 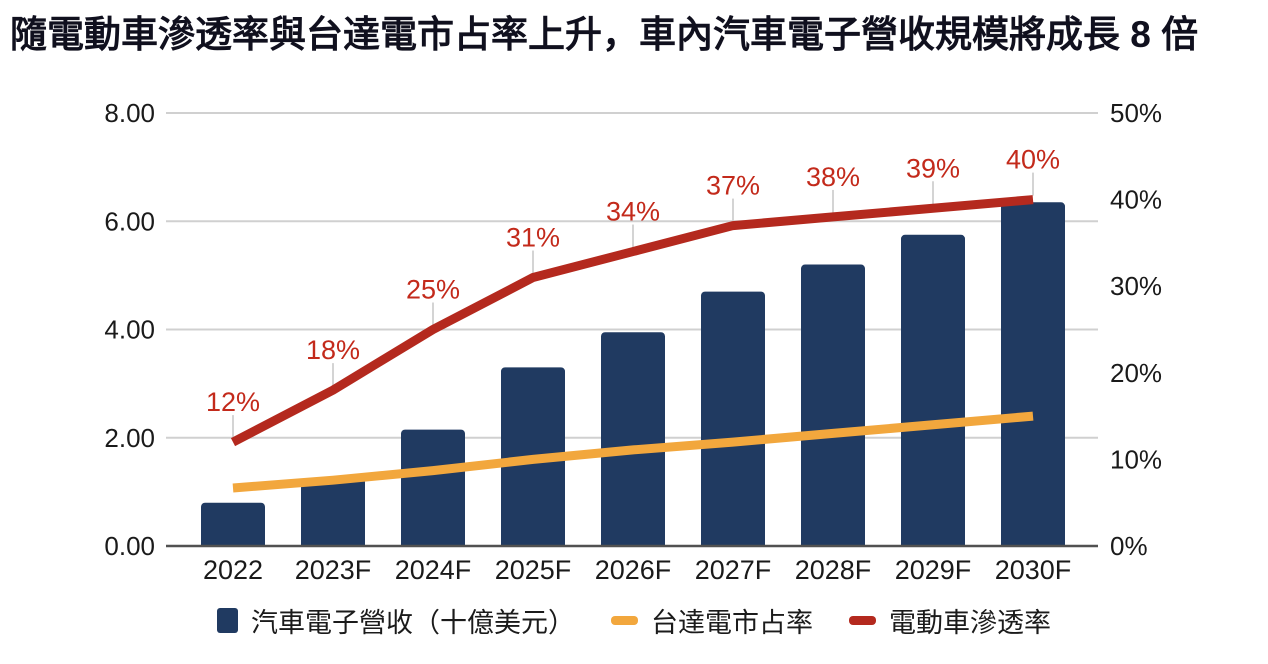 What do you see at coordinates (333, 350) in the screenshot?
I see `ev-penetration-data-label: 18%` at bounding box center [333, 350].